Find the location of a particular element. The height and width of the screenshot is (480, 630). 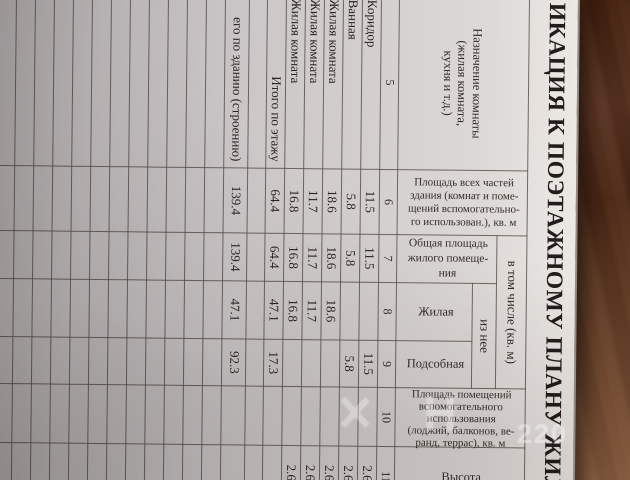

value-cell: 18.6 is located at coordinates (331, 258).